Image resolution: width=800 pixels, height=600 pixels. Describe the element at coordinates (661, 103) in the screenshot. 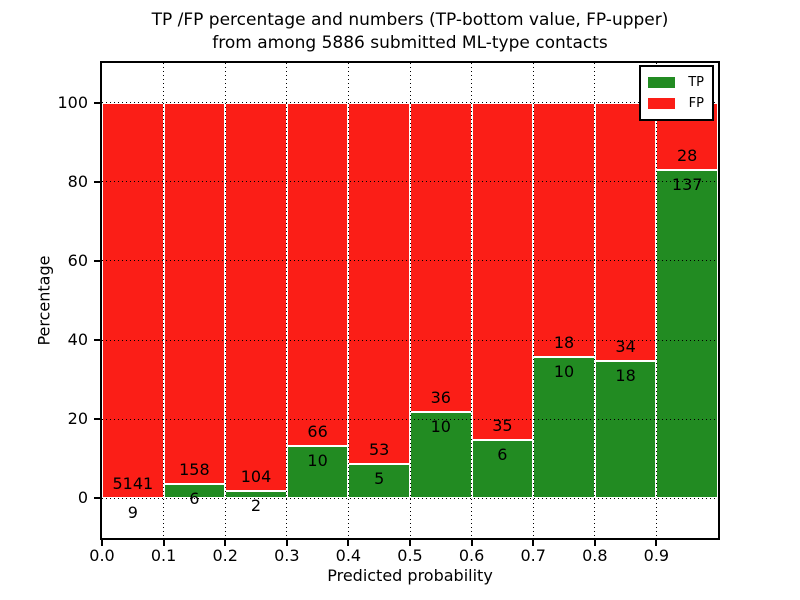

I see `legend-swatch-fp-icon` at that location.